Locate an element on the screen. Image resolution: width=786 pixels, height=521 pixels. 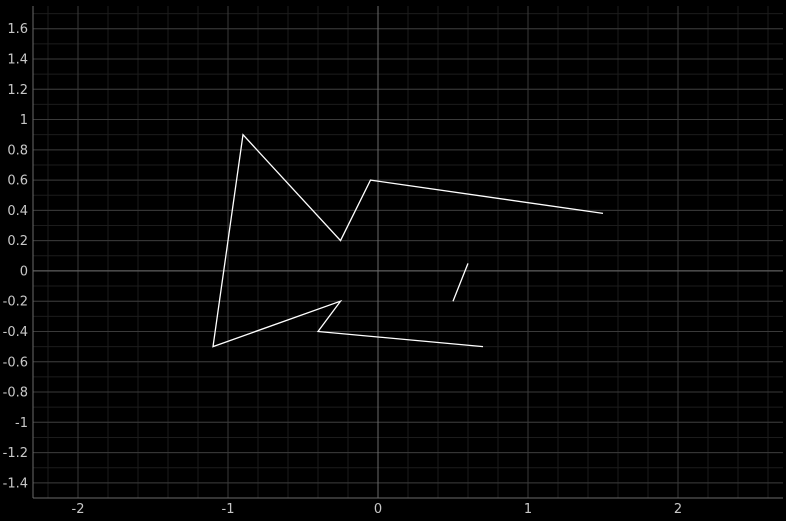
y-tick-label: 0.4 is located at coordinates (17, 211).